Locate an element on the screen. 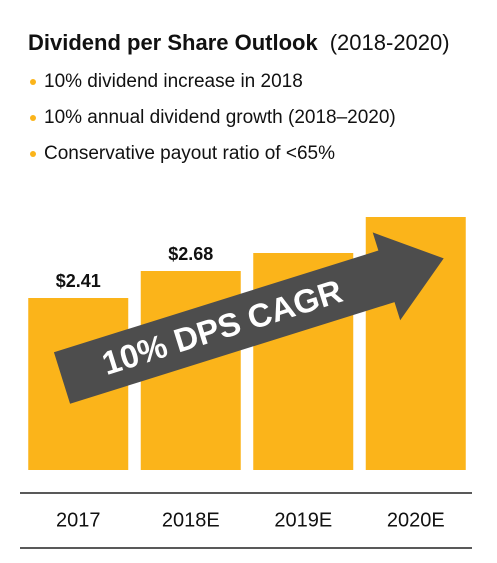  x-tick-label: 2020E is located at coordinates (416, 520).